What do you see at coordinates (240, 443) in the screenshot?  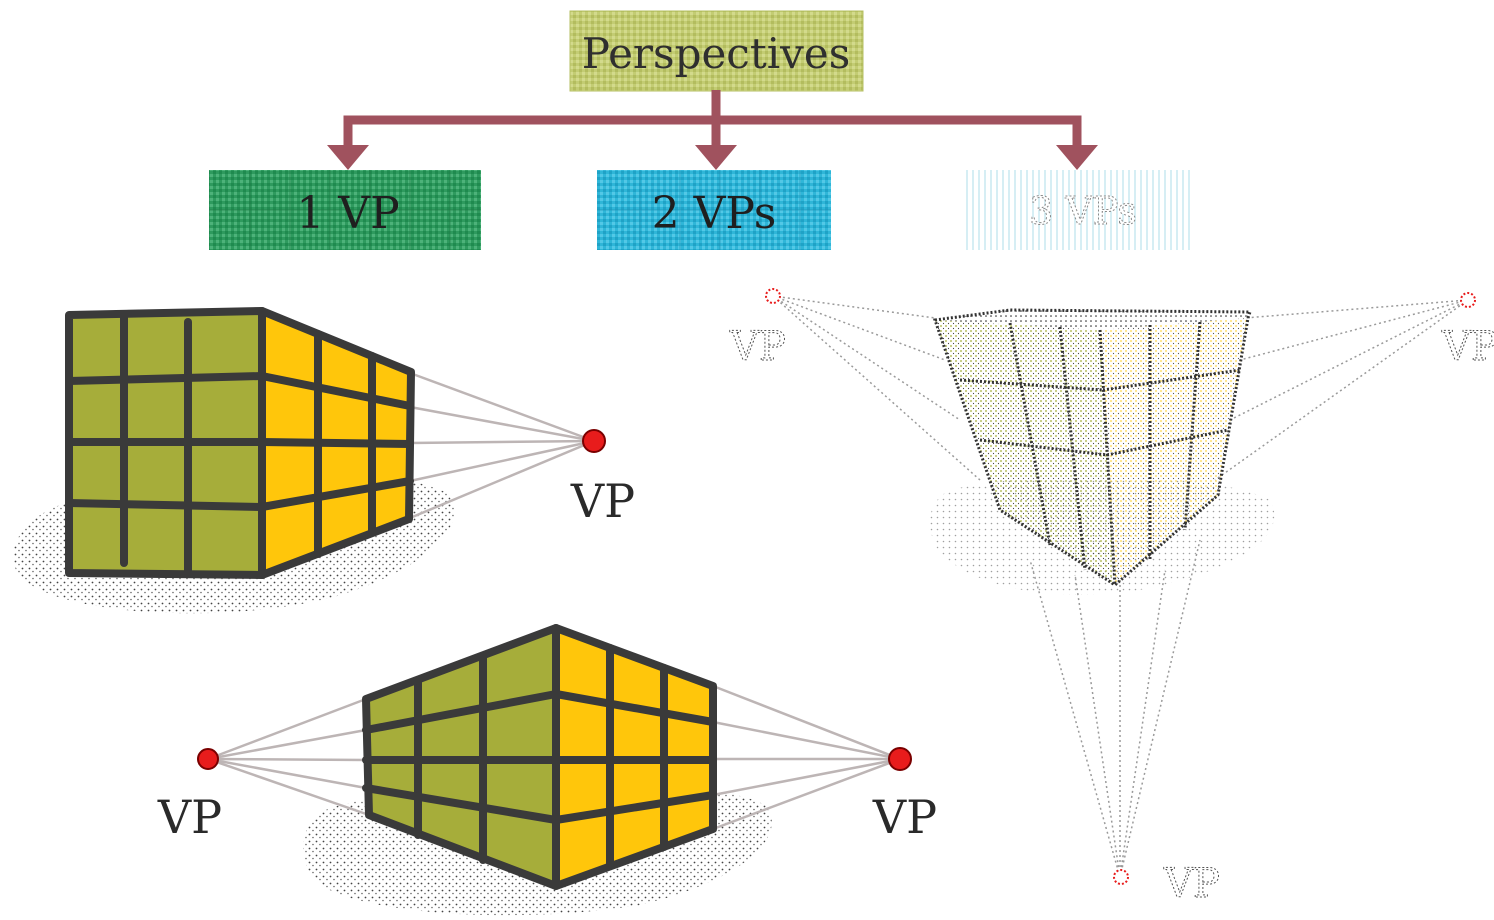 I see `cube-1vp-grid` at bounding box center [240, 443].